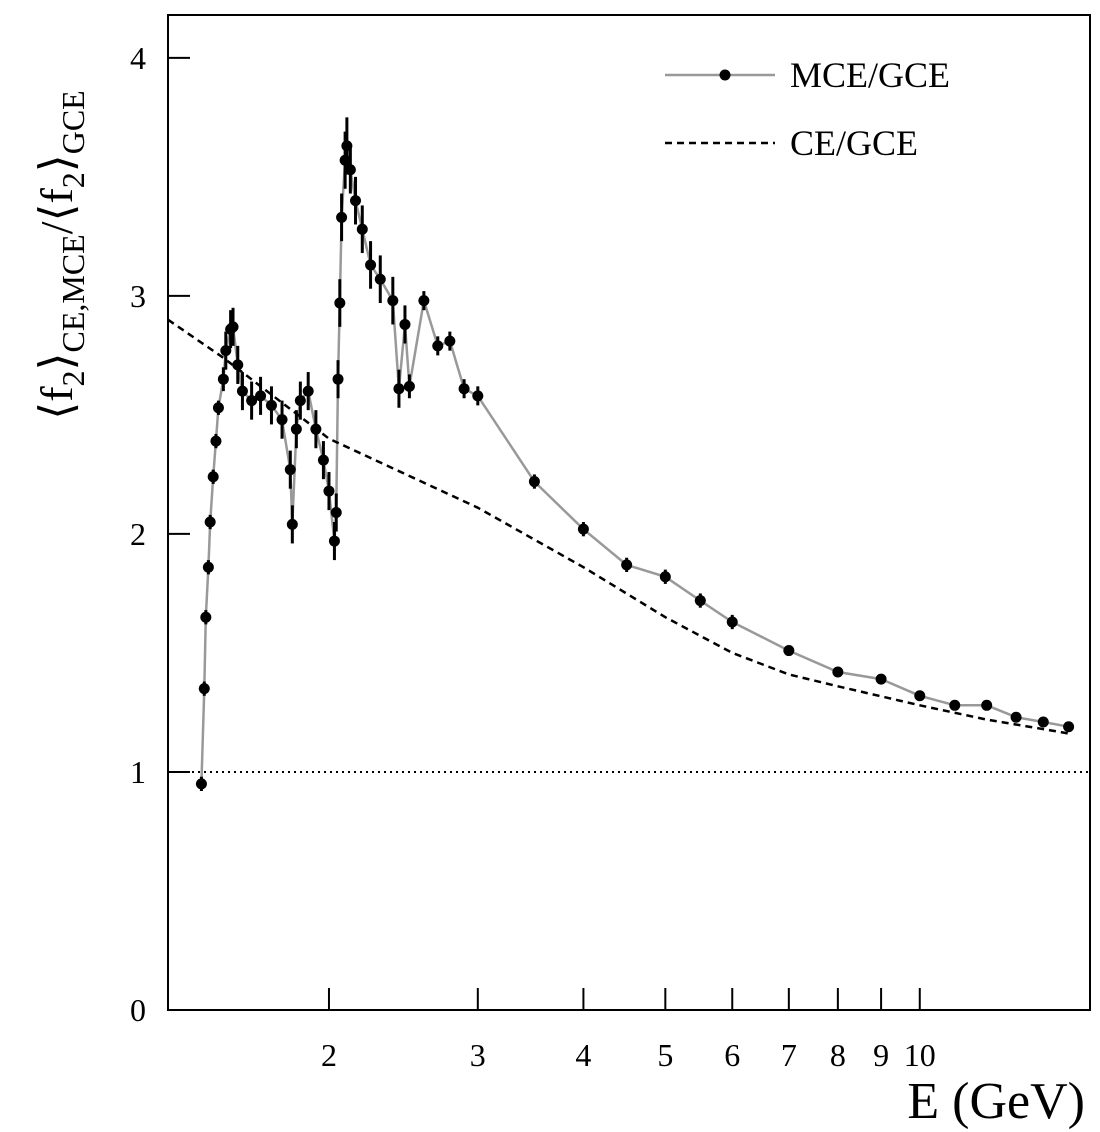 This screenshot has height=1132, width=1100. I want to click on y-label-part: CE,MCE, so click(73, 293).